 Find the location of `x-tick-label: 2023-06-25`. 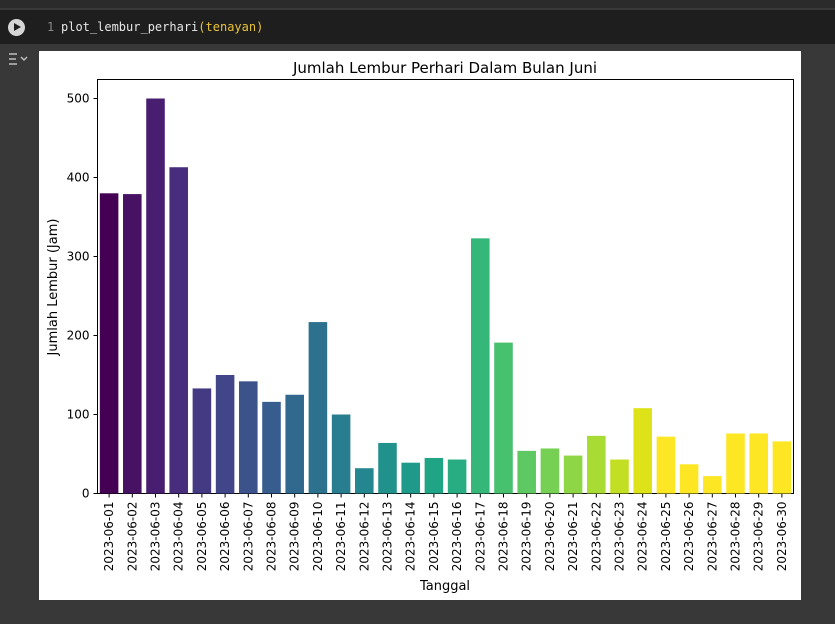

x-tick-label: 2023-06-25 is located at coordinates (666, 537).